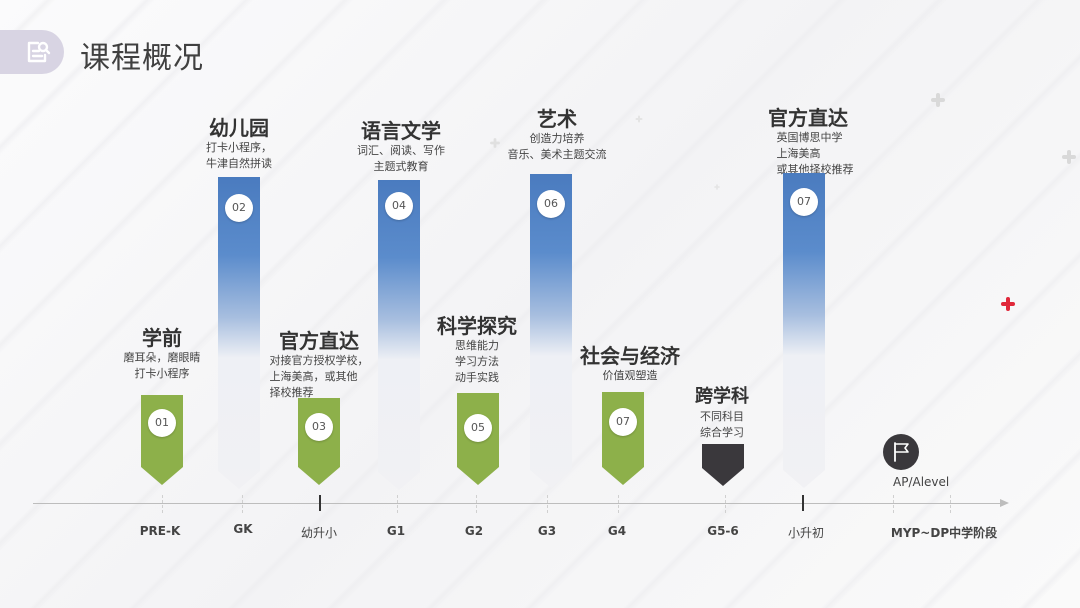 Image resolution: width=1080 pixels, height=608 pixels. Describe the element at coordinates (921, 482) in the screenshot. I see `flag-label: AP/Alevel` at that location.